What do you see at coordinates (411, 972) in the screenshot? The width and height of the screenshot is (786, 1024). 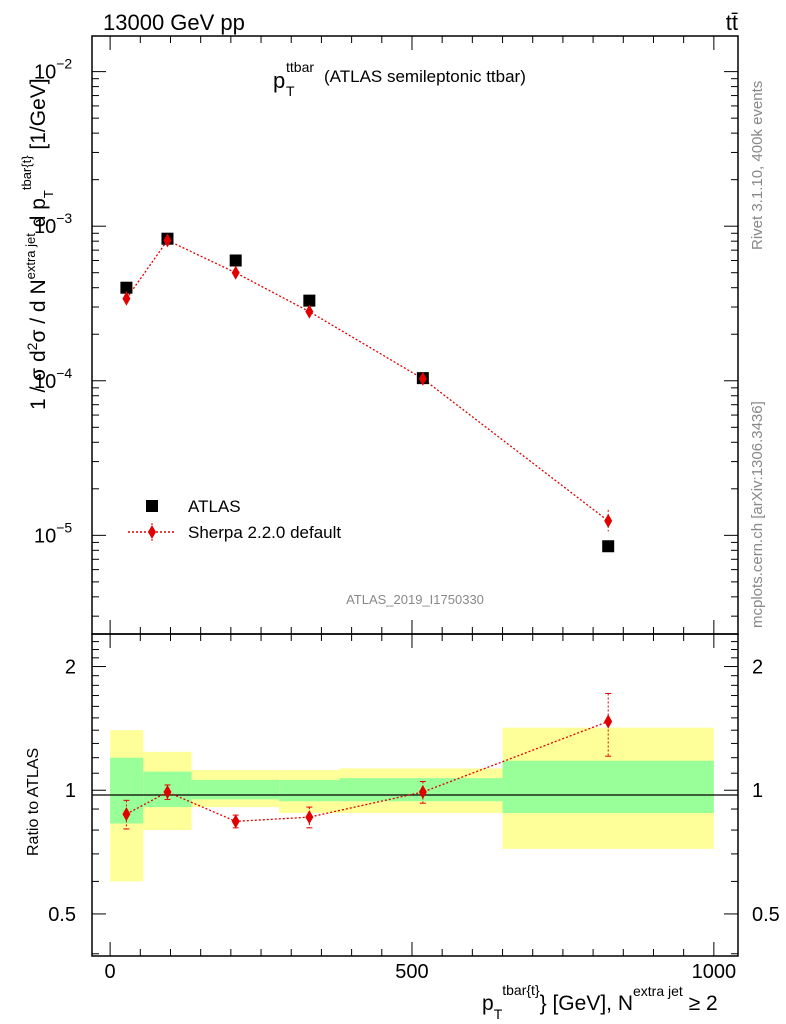 I see `x-tick-label: 500` at bounding box center [411, 972].